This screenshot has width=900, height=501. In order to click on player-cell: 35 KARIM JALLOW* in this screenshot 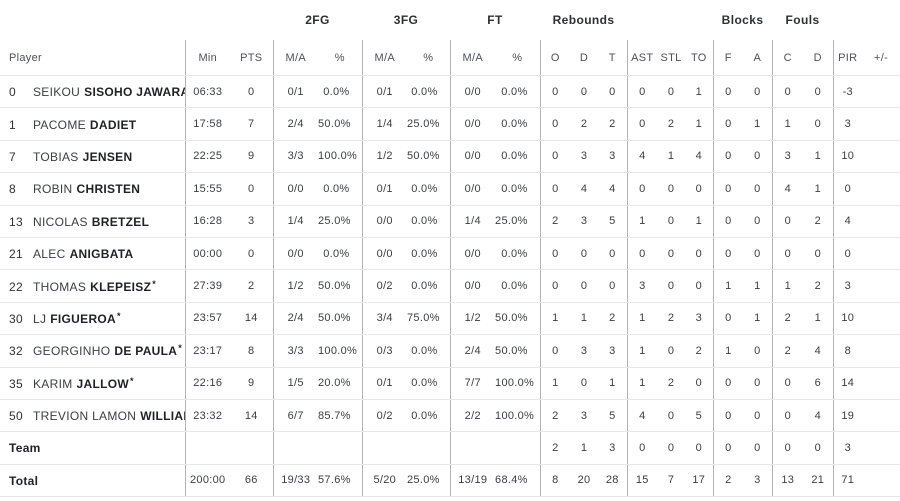, I will do `click(93, 383)`.